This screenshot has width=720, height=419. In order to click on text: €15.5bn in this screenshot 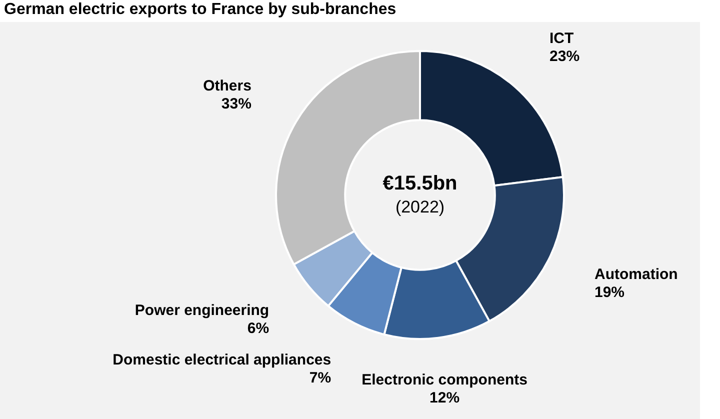, I will do `click(420, 183)`.